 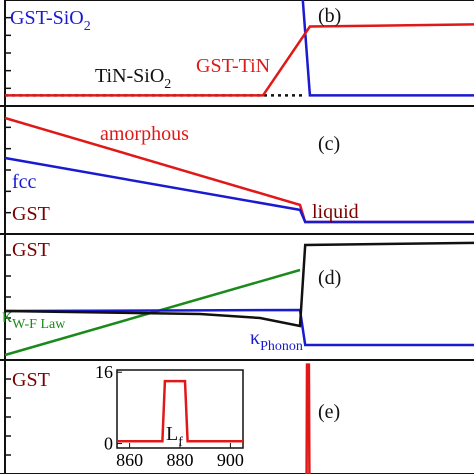 I want to click on annotation-text: (e), so click(x=329, y=412).